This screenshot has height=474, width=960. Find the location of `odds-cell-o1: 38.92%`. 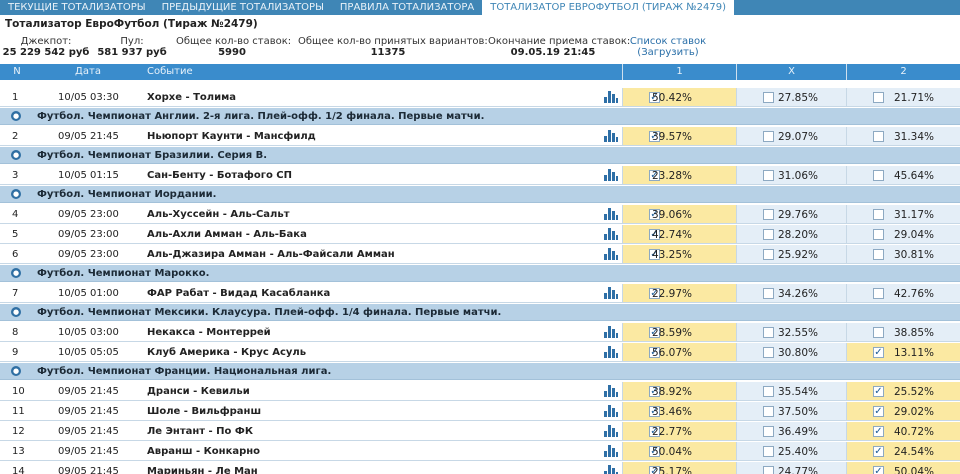

odds-cell-o1: 38.92% is located at coordinates (679, 391).